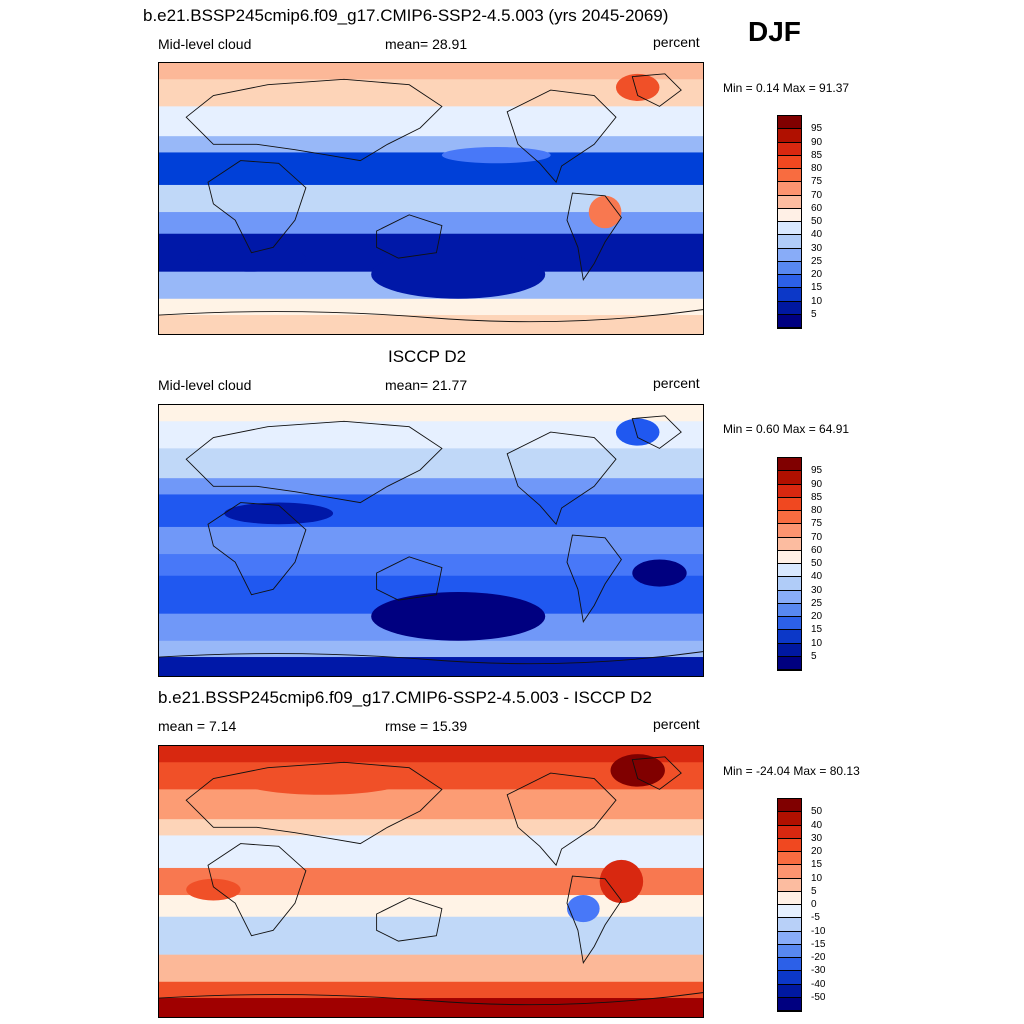 Image resolution: width=1024 pixels, height=1024 pixels. What do you see at coordinates (817, 129) in the screenshot?
I see `colorbar-tick-label: 95` at bounding box center [817, 129].